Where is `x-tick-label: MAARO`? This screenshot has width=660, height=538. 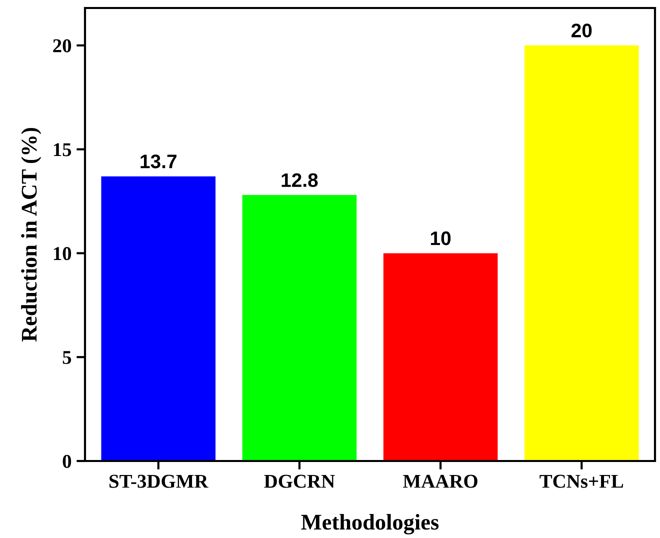
x-tick-label: MAARO is located at coordinates (440, 481).